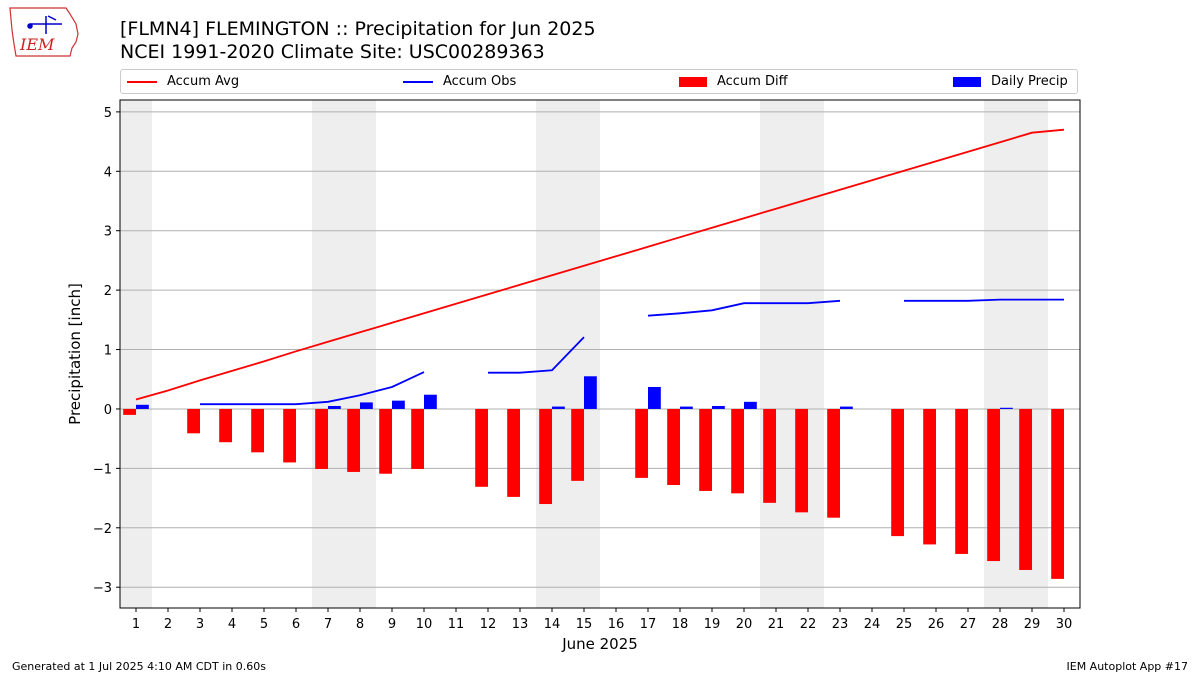  I want to click on legend-label-accum-obs: Accum Obs, so click(480, 81).